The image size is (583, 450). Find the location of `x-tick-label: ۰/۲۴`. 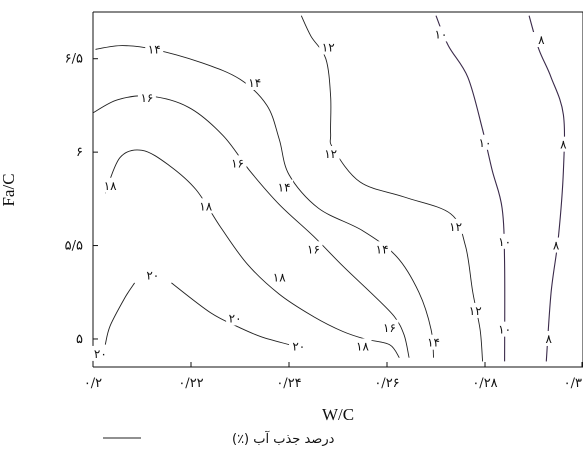

x-tick-label: ۰/۲۴ is located at coordinates (288, 383).